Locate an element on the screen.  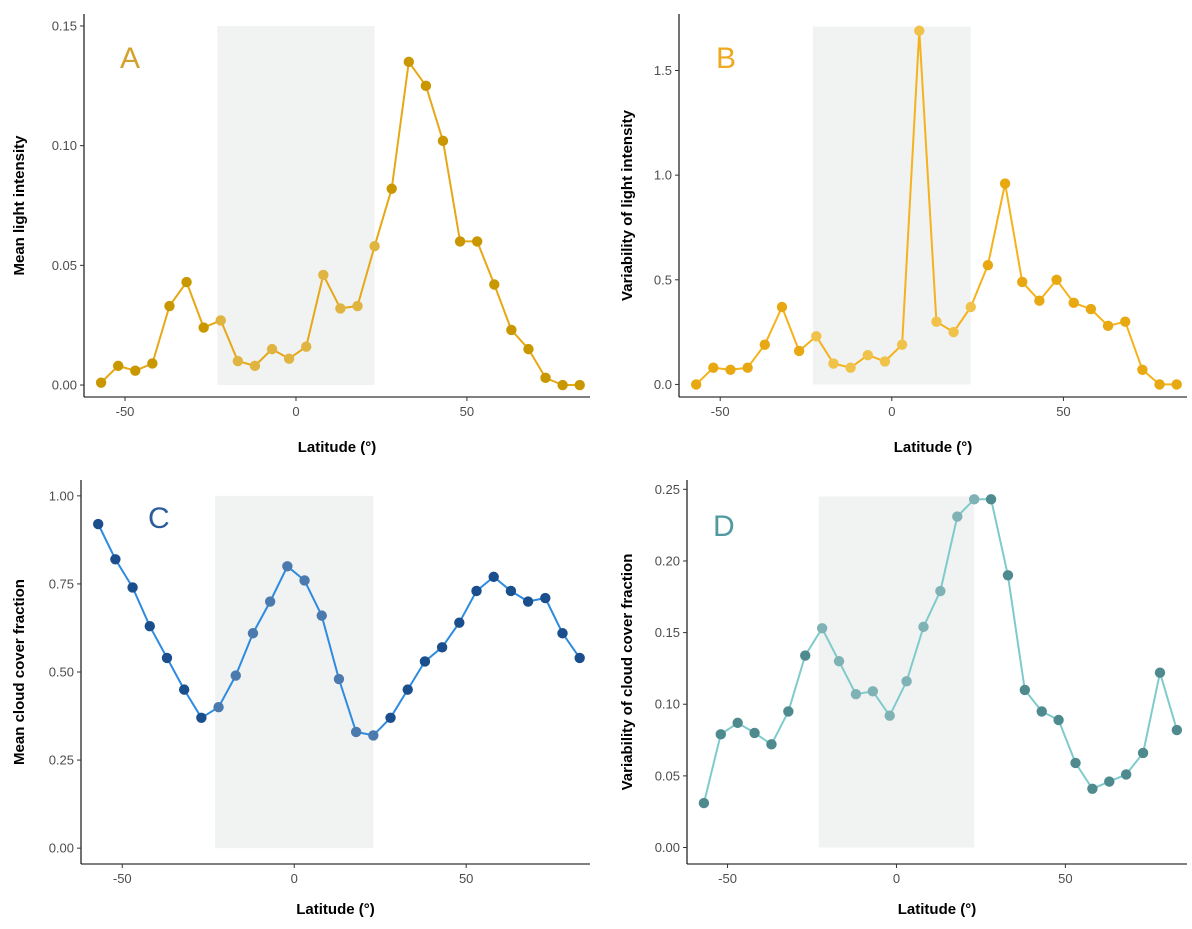
y-tick-label: 1.00 is located at coordinates (61, 495).